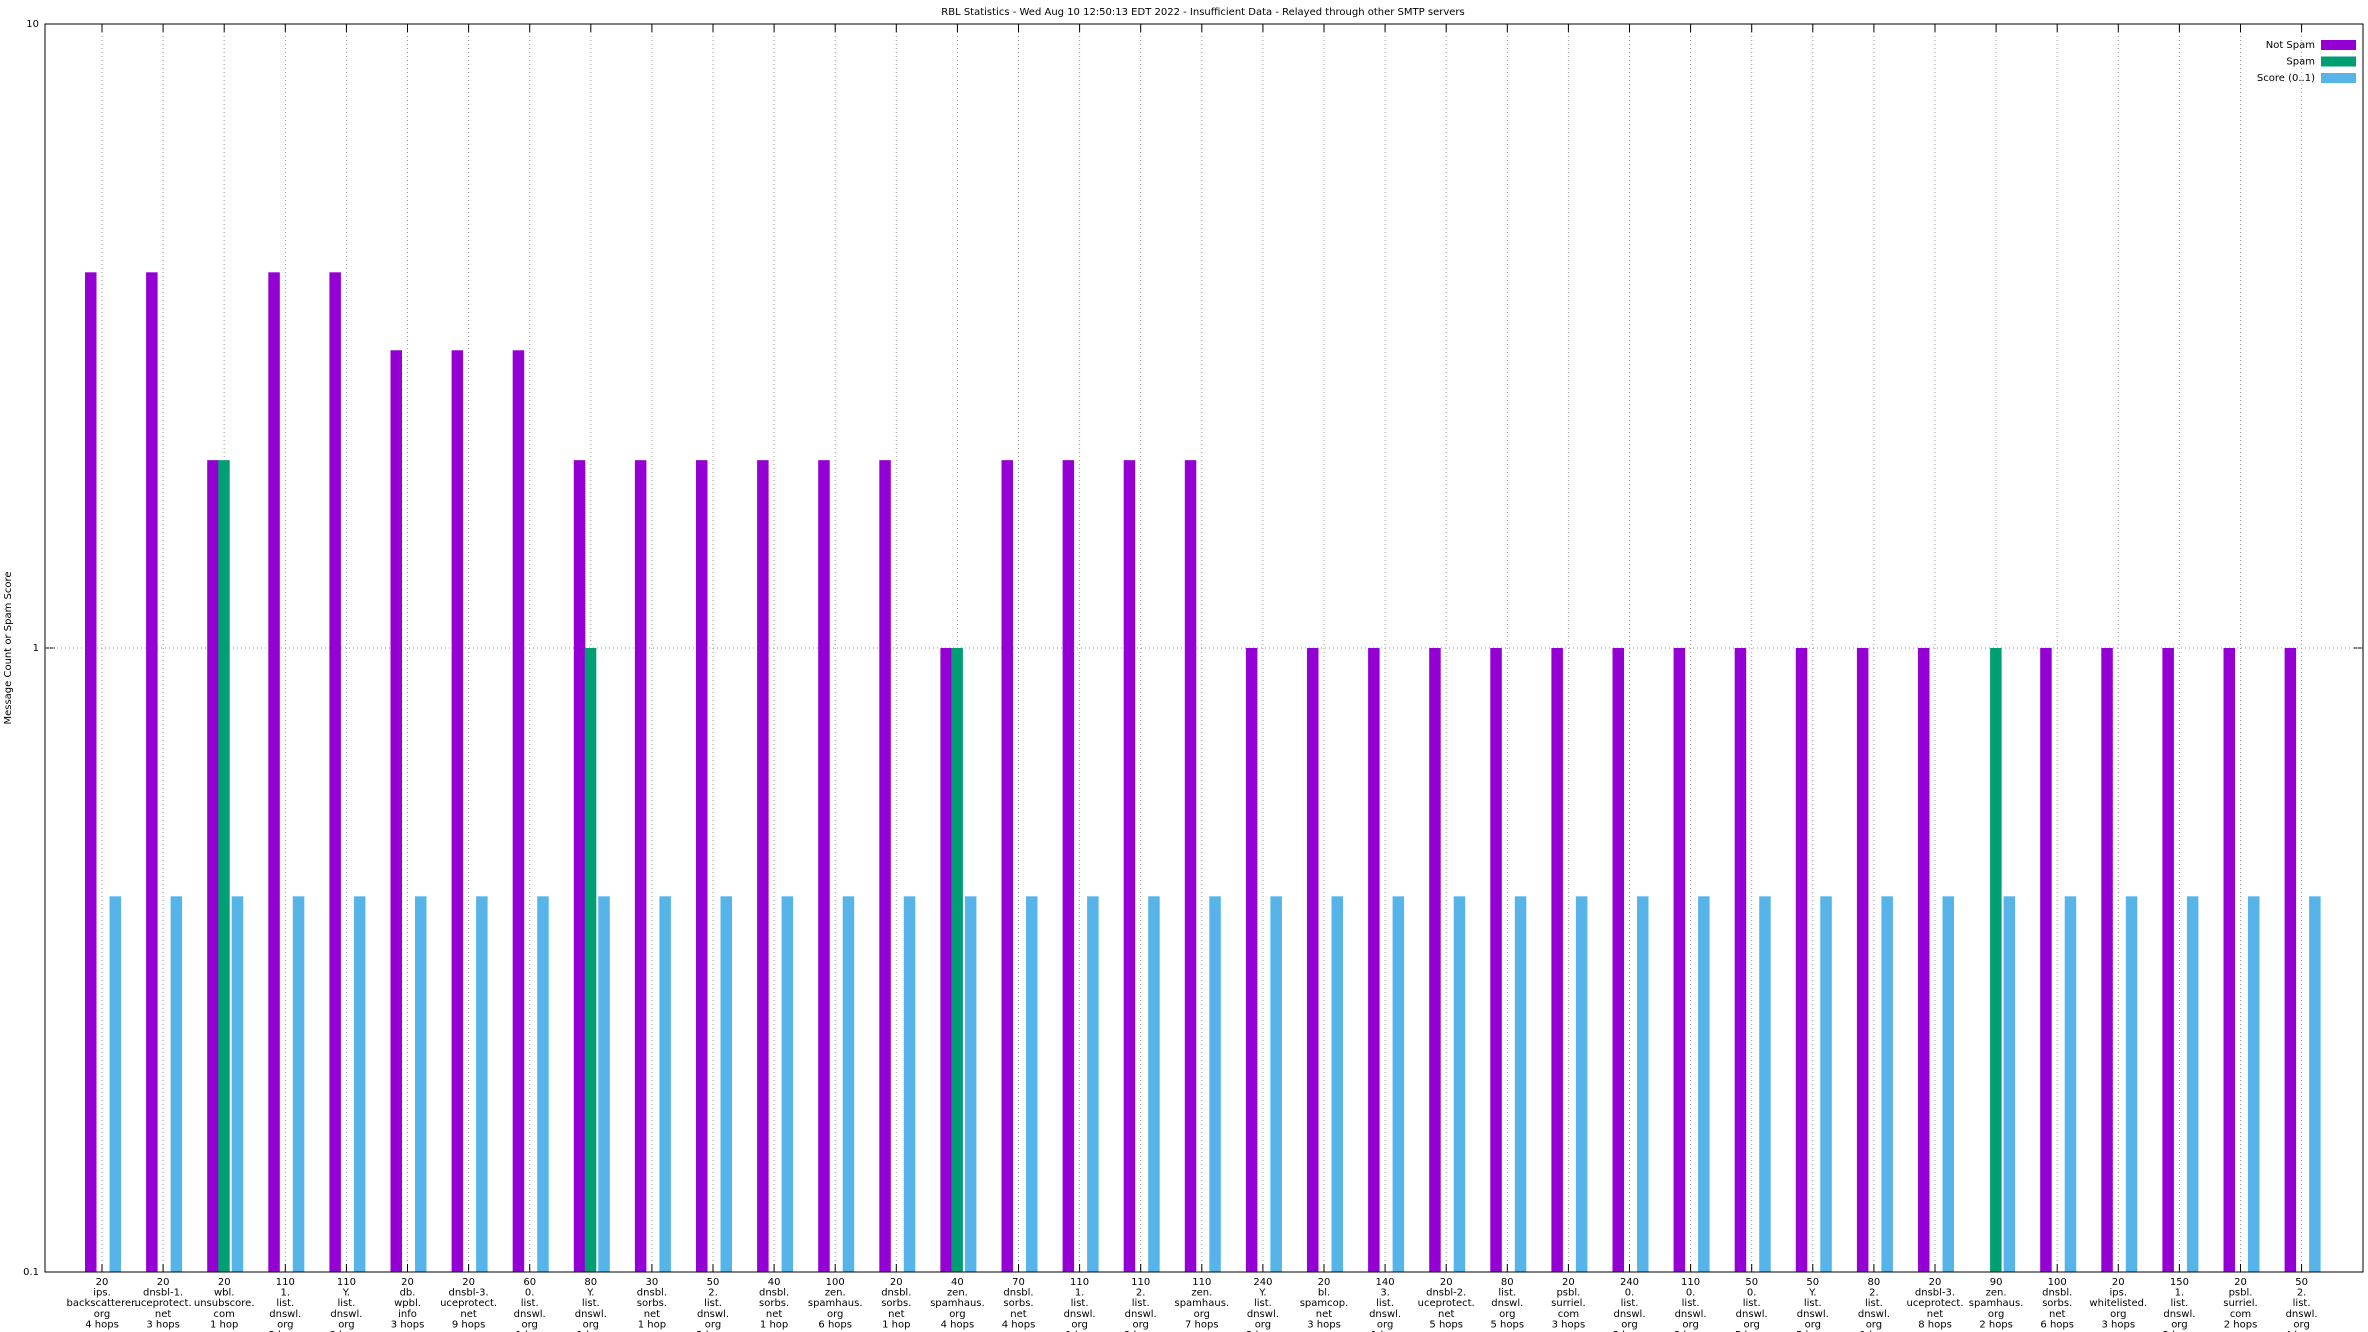 Image resolution: width=2368 pixels, height=1332 pixels. What do you see at coordinates (2057, 1282) in the screenshot?
I see `x-tick-label: 100` at bounding box center [2057, 1282].